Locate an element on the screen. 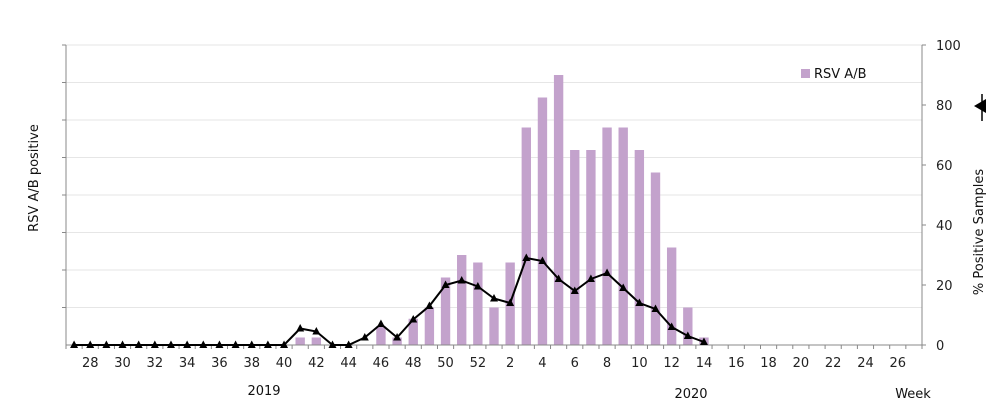 The width and height of the screenshot is (1002, 415). y-right-tick-label: 20 is located at coordinates (944, 286).